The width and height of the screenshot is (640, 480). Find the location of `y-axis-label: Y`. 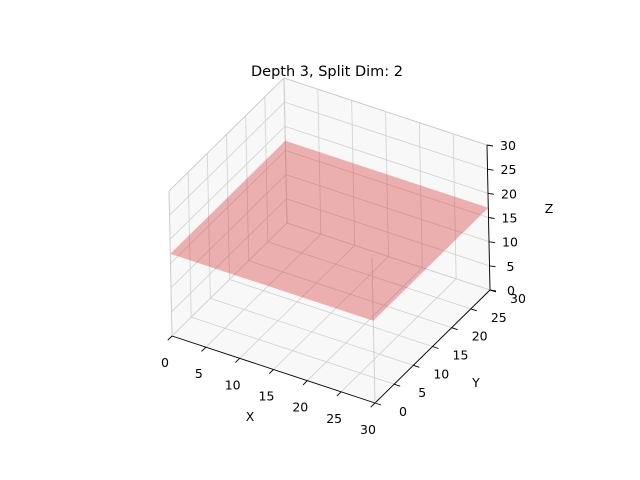

y-axis-label: Y is located at coordinates (475, 382).